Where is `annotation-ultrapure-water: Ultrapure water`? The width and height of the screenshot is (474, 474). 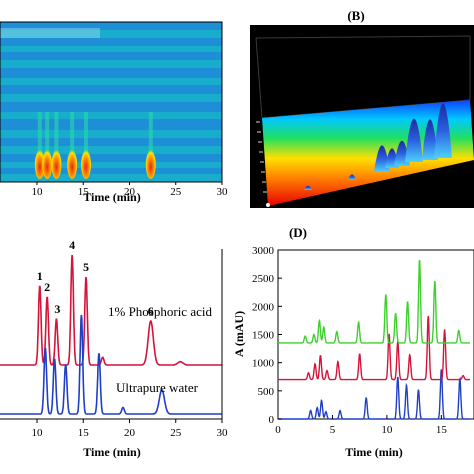
annotation-ultrapure-water: Ultrapure water is located at coordinates (157, 387).